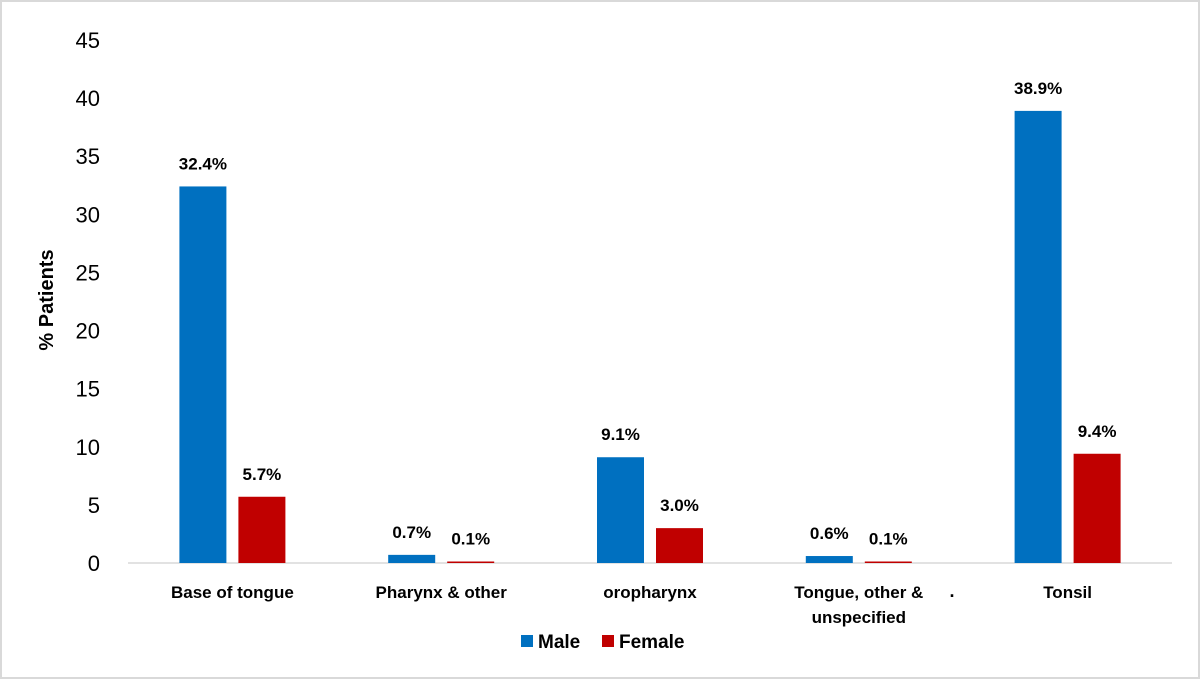 Image resolution: width=1200 pixels, height=679 pixels. What do you see at coordinates (88, 214) in the screenshot?
I see `y-tick-label: 30` at bounding box center [88, 214].